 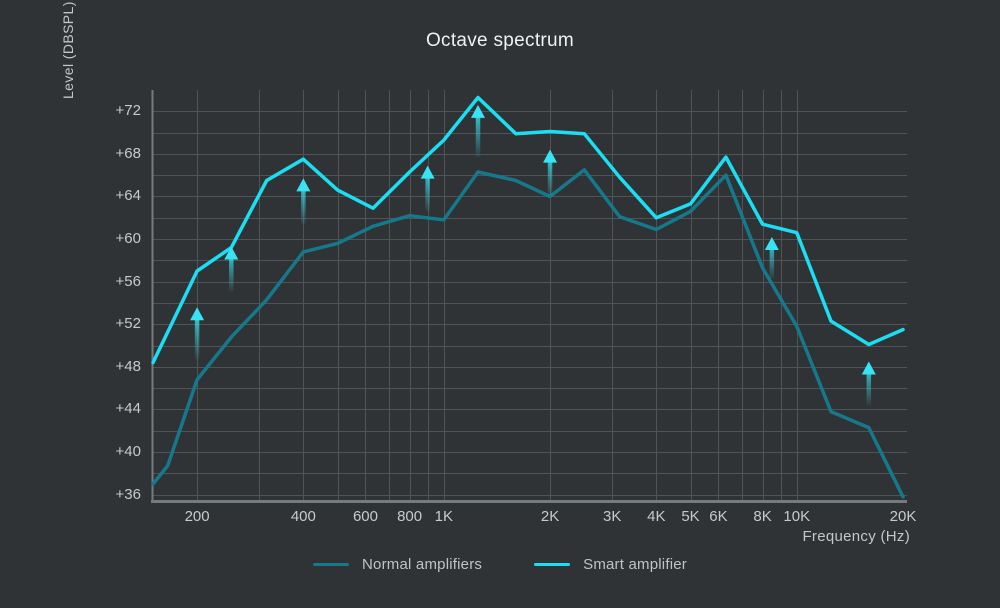 What do you see at coordinates (903, 516) in the screenshot?
I see `x-tick-label: 20K` at bounding box center [903, 516].